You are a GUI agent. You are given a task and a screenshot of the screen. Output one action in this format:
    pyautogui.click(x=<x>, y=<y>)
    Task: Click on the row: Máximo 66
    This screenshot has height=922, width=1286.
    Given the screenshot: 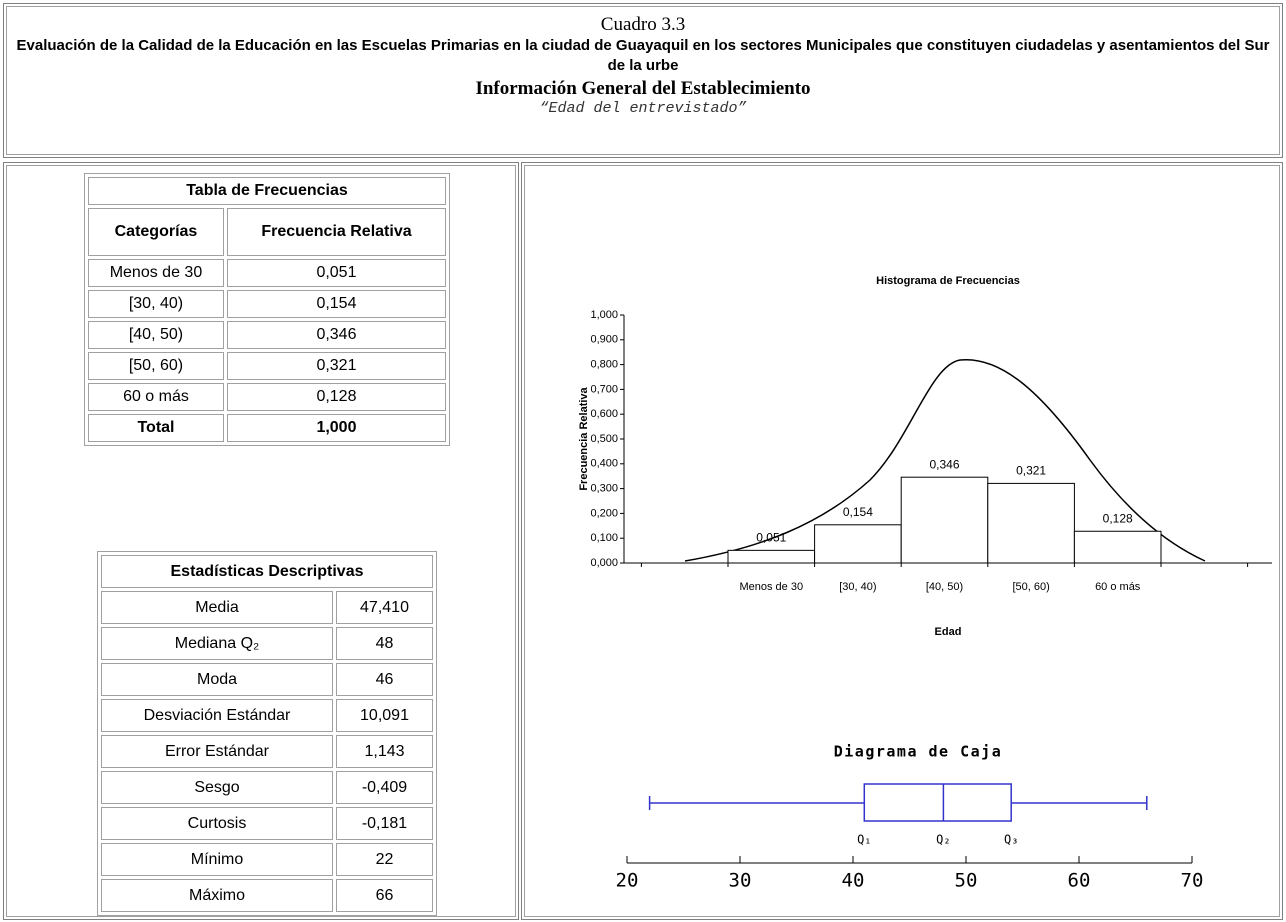 What is the action you would take?
    pyautogui.click(x=267, y=895)
    